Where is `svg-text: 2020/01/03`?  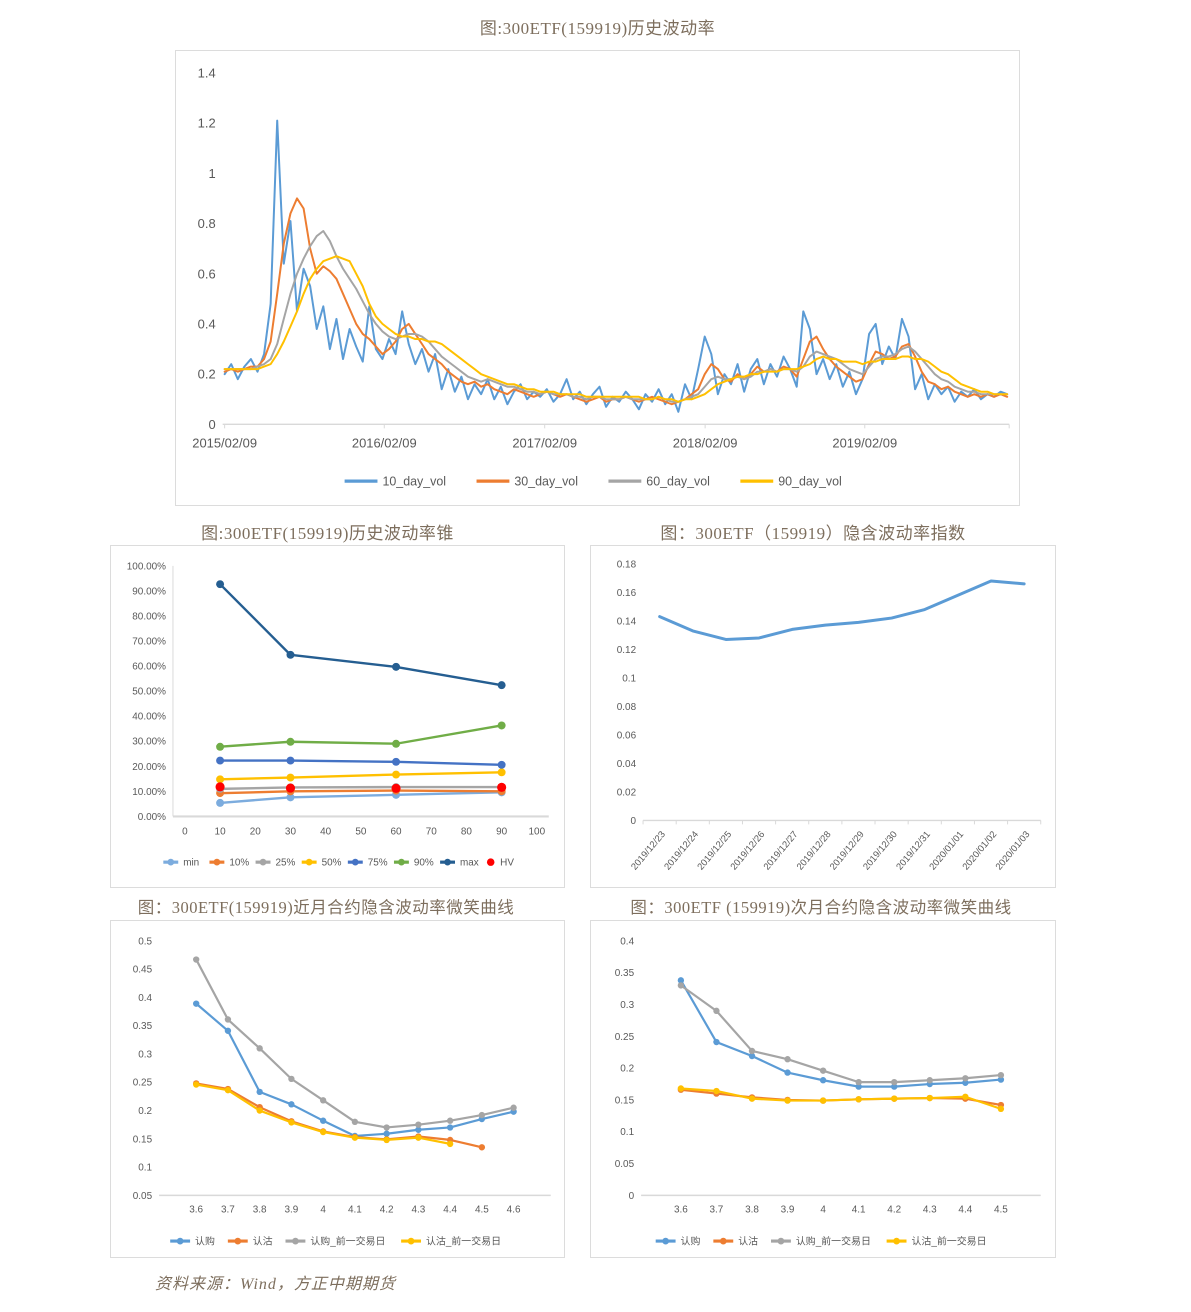 svg-text: 2020/01/03 is located at coordinates (1013, 850).